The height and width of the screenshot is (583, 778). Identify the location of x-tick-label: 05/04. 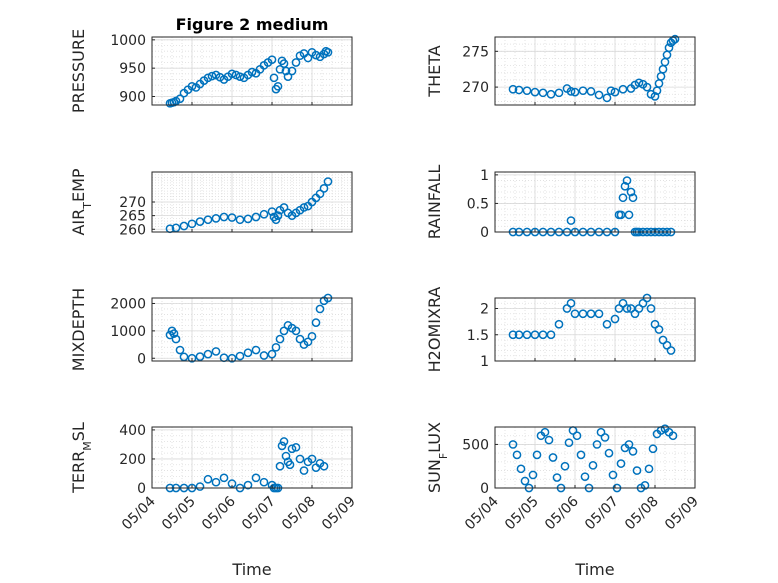
(139, 513).